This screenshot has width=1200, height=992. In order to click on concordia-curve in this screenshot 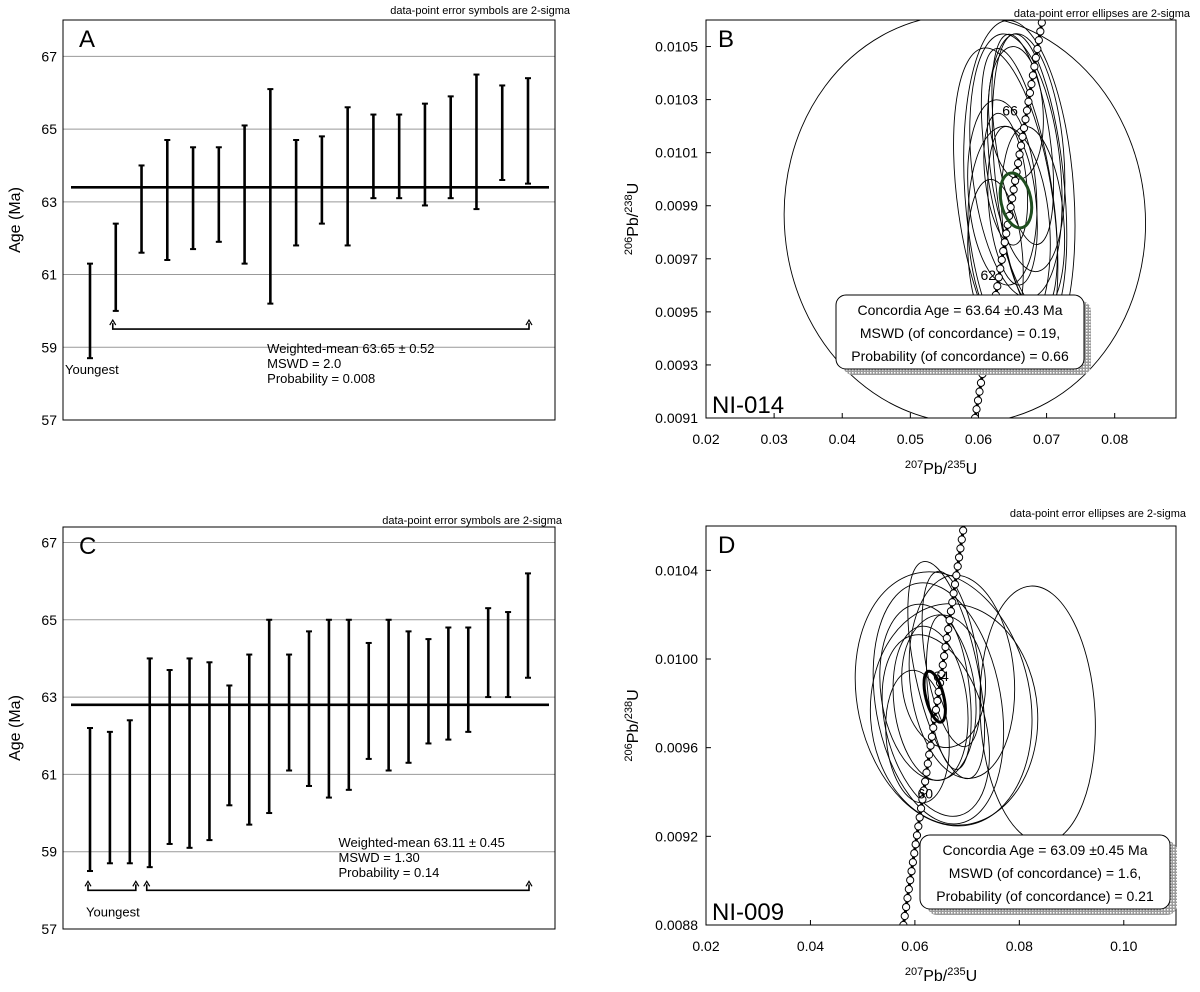, I will do `click(933, 725)`.